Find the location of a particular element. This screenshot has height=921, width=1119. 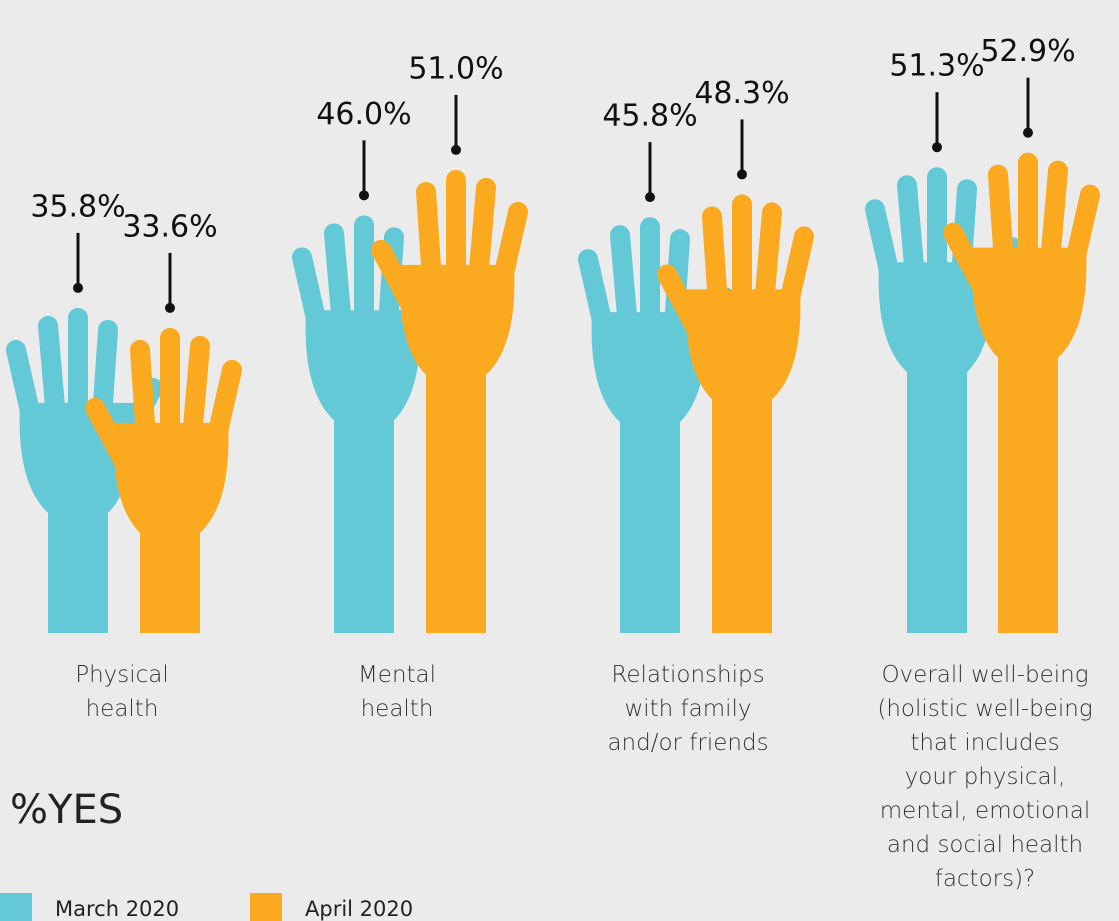

category-label: Mental health is located at coordinates (397, 692).